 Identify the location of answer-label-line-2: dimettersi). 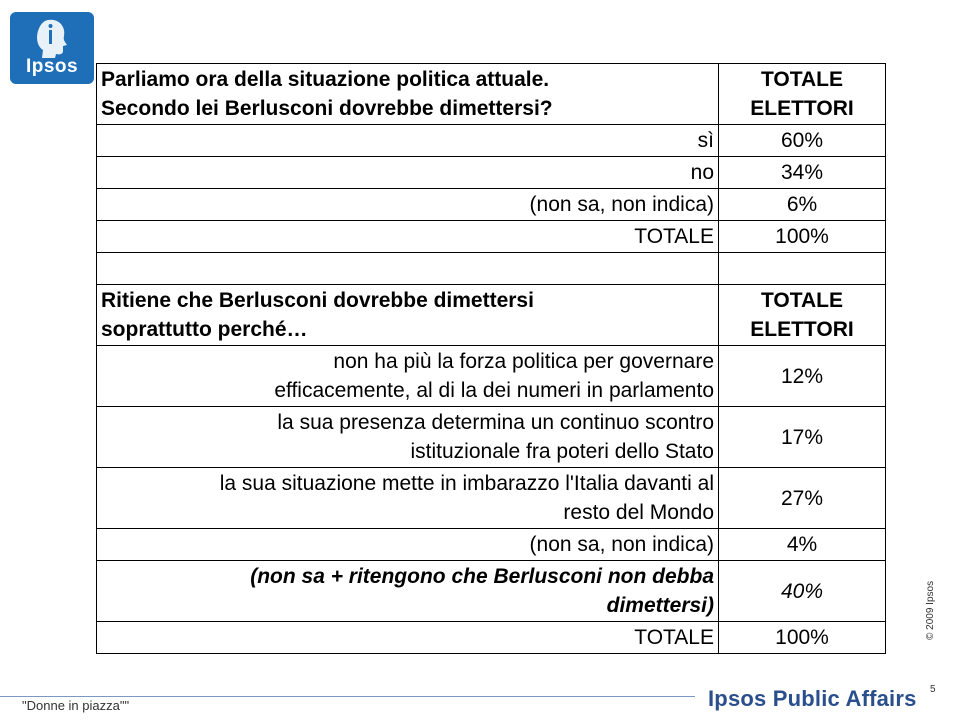
(660, 605).